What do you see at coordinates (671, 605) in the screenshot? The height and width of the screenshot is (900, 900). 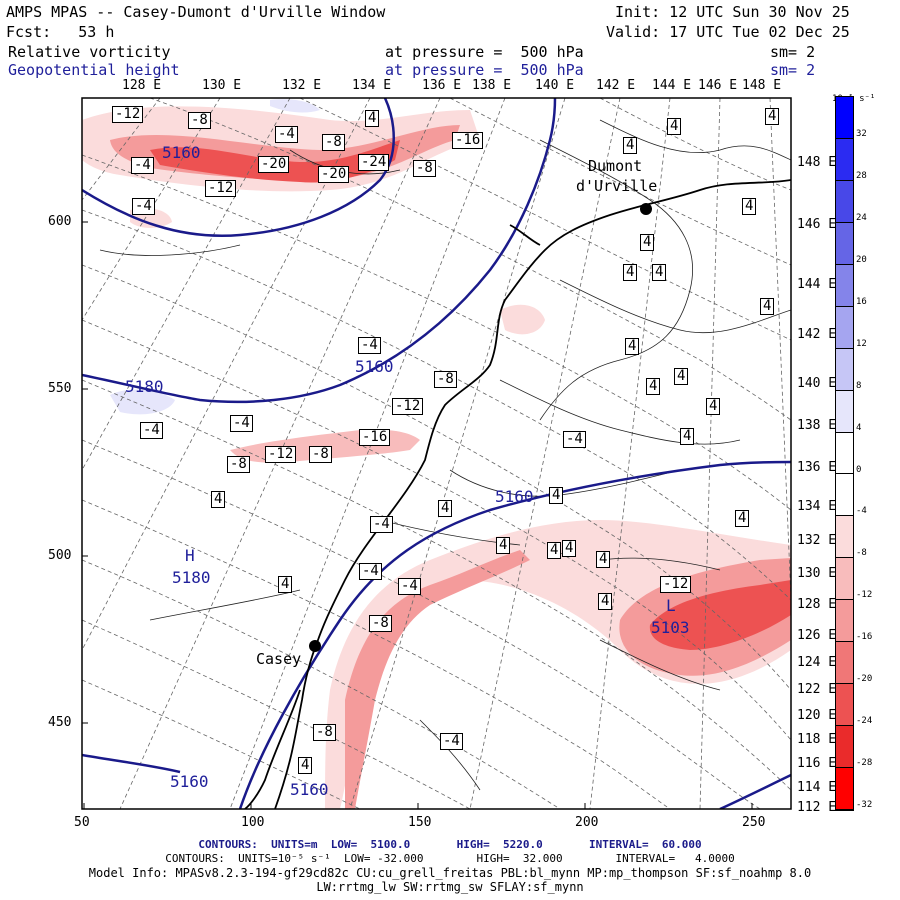 I see `pressure-center-low: L` at bounding box center [671, 605].